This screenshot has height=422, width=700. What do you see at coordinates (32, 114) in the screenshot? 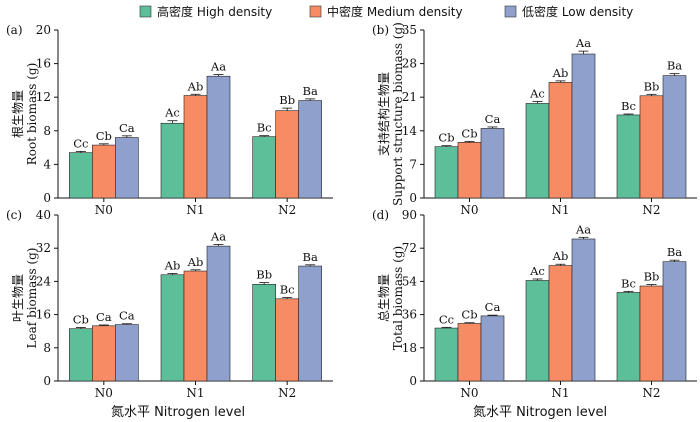
I see `y-axis-label-en: Root biomass (g)` at bounding box center [32, 114].